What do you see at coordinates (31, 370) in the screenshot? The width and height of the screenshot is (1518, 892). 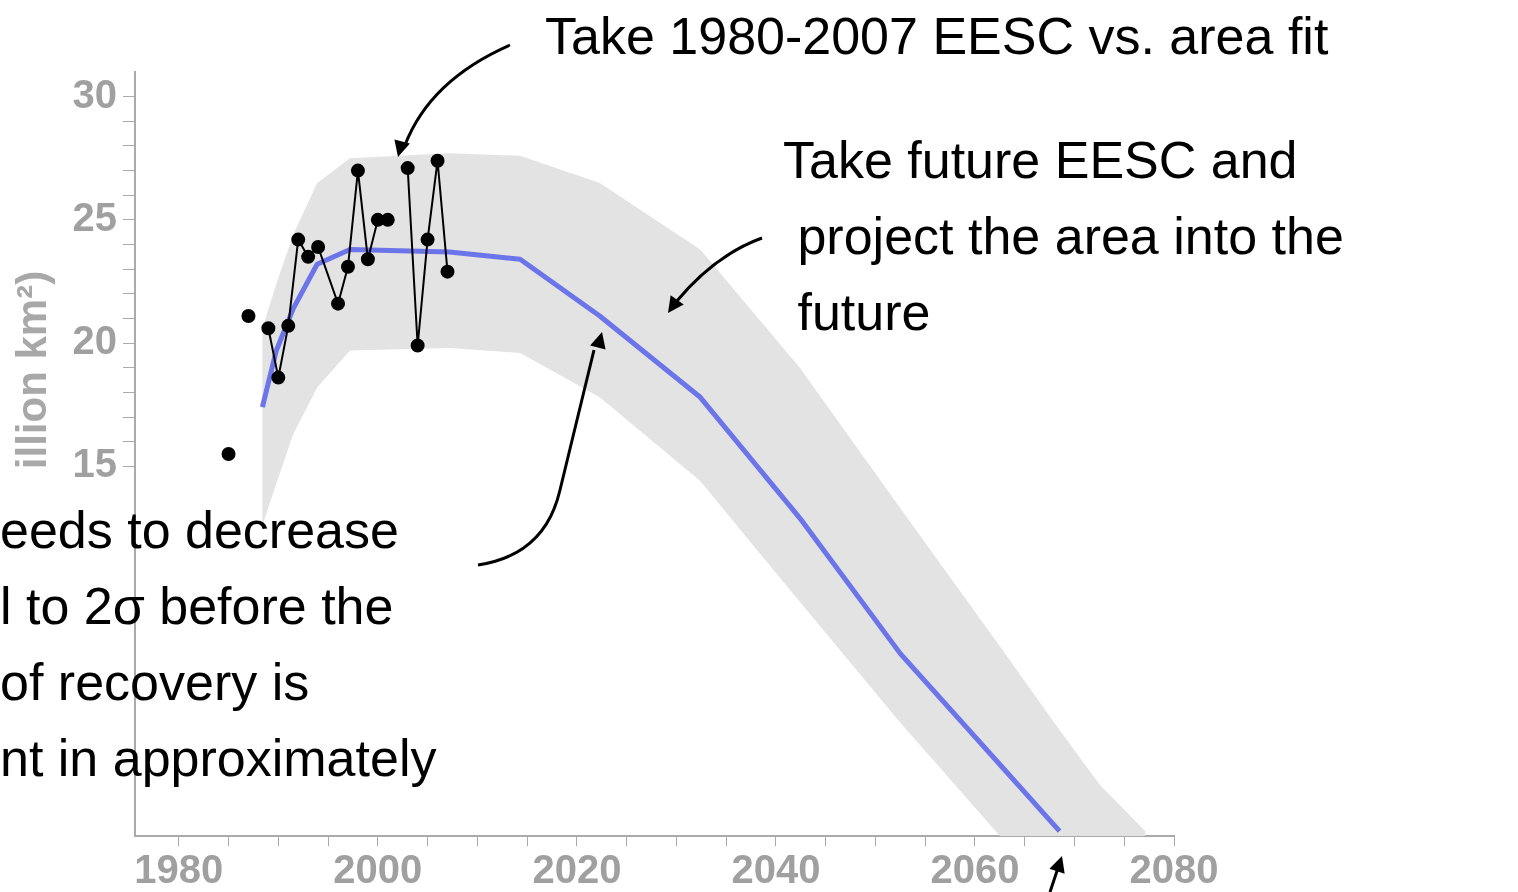 I see `y-axis-title: illion km²)` at bounding box center [31, 370].